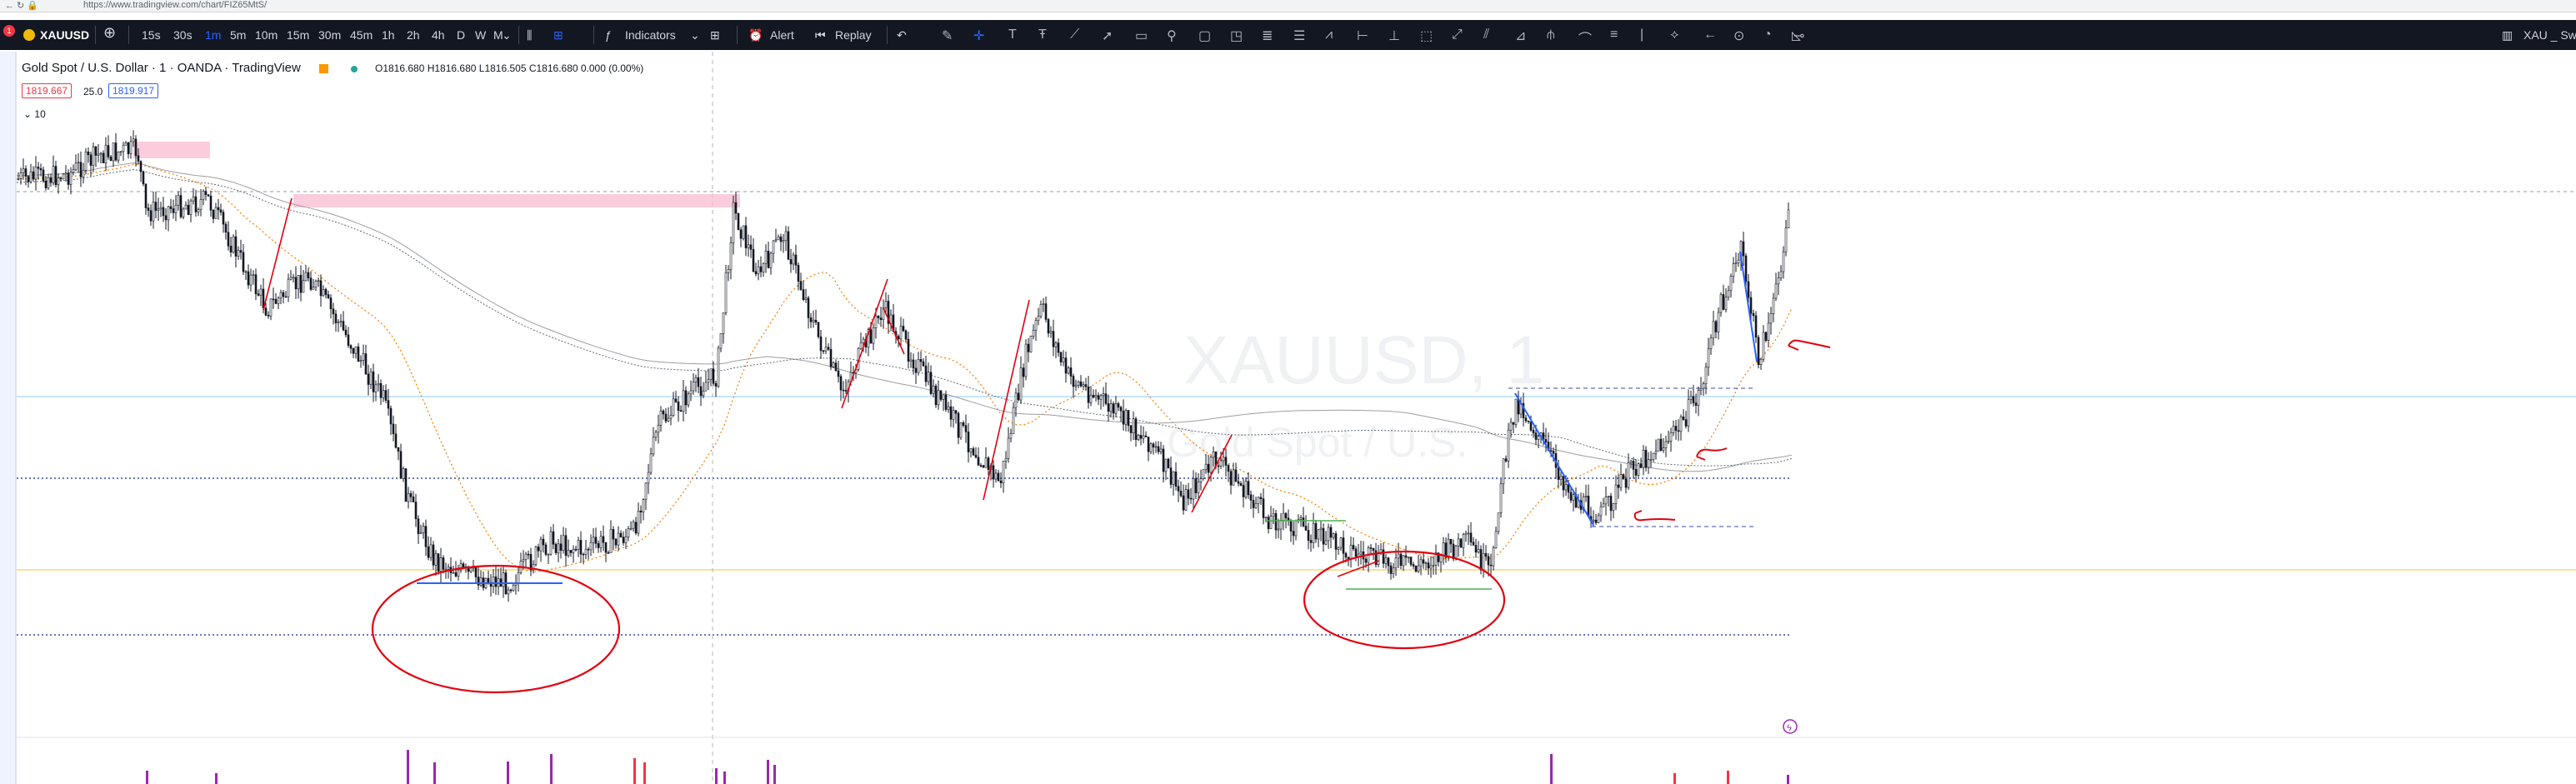  Describe the element at coordinates (1043, 34) in the screenshot. I see `anchored-text-icon: Ŧ` at that location.